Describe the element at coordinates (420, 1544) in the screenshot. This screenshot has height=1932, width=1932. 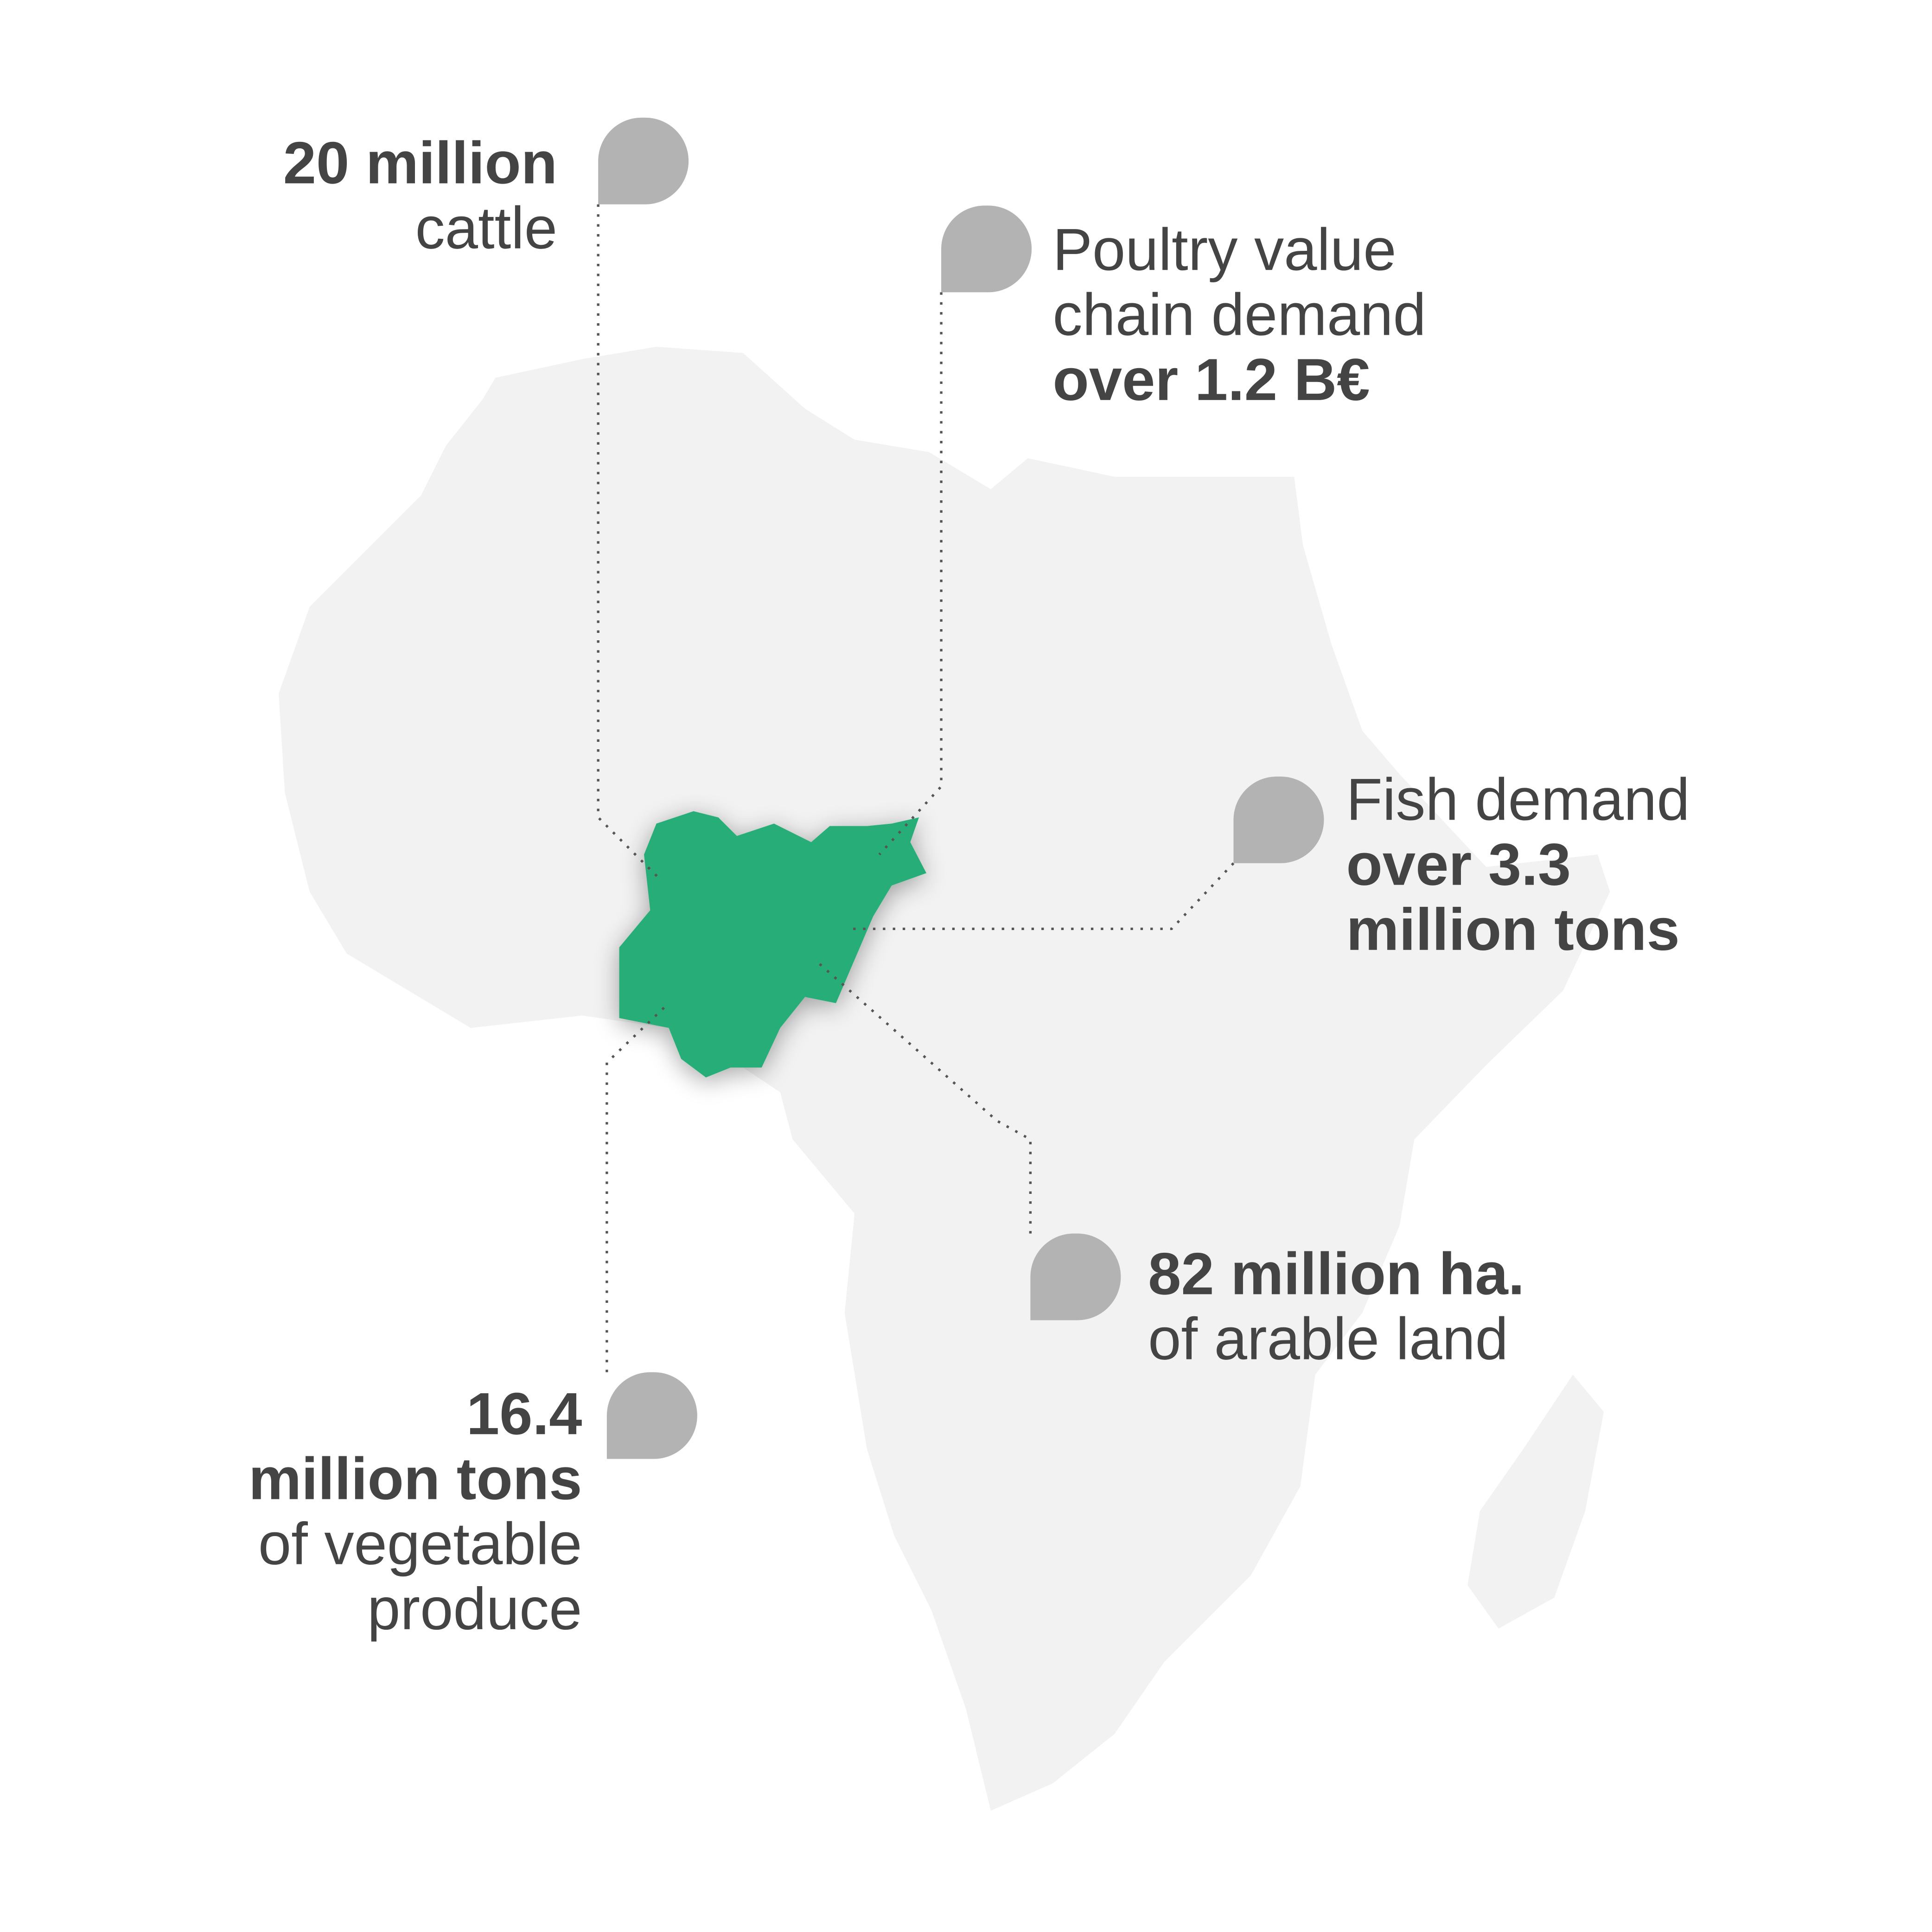
I see `annotation-line: of vegetable` at that location.